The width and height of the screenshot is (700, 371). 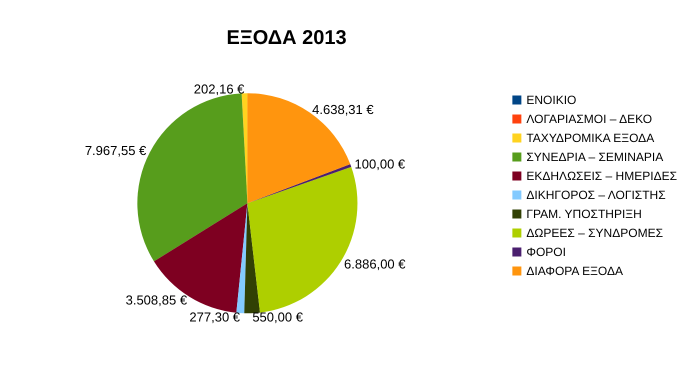 What do you see at coordinates (116, 150) in the screenshot?
I see `data-label: 7.967,55 €` at bounding box center [116, 150].